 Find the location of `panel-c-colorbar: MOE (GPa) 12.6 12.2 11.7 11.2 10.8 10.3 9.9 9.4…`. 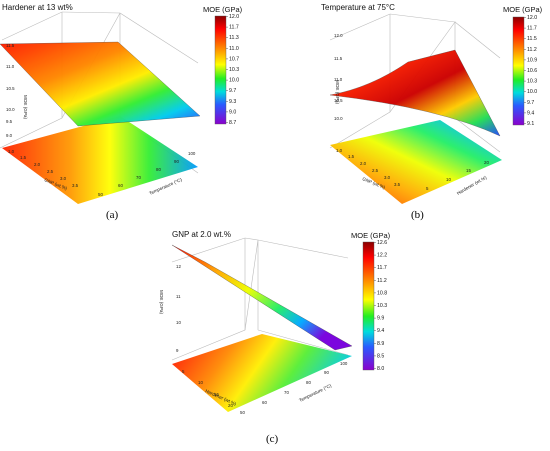

panel-c-colorbar: MOE (GPa) 12.6 12.2 11.7 11.2 10.8 10.3 9.9 9.4… is located at coordinates (371, 301).